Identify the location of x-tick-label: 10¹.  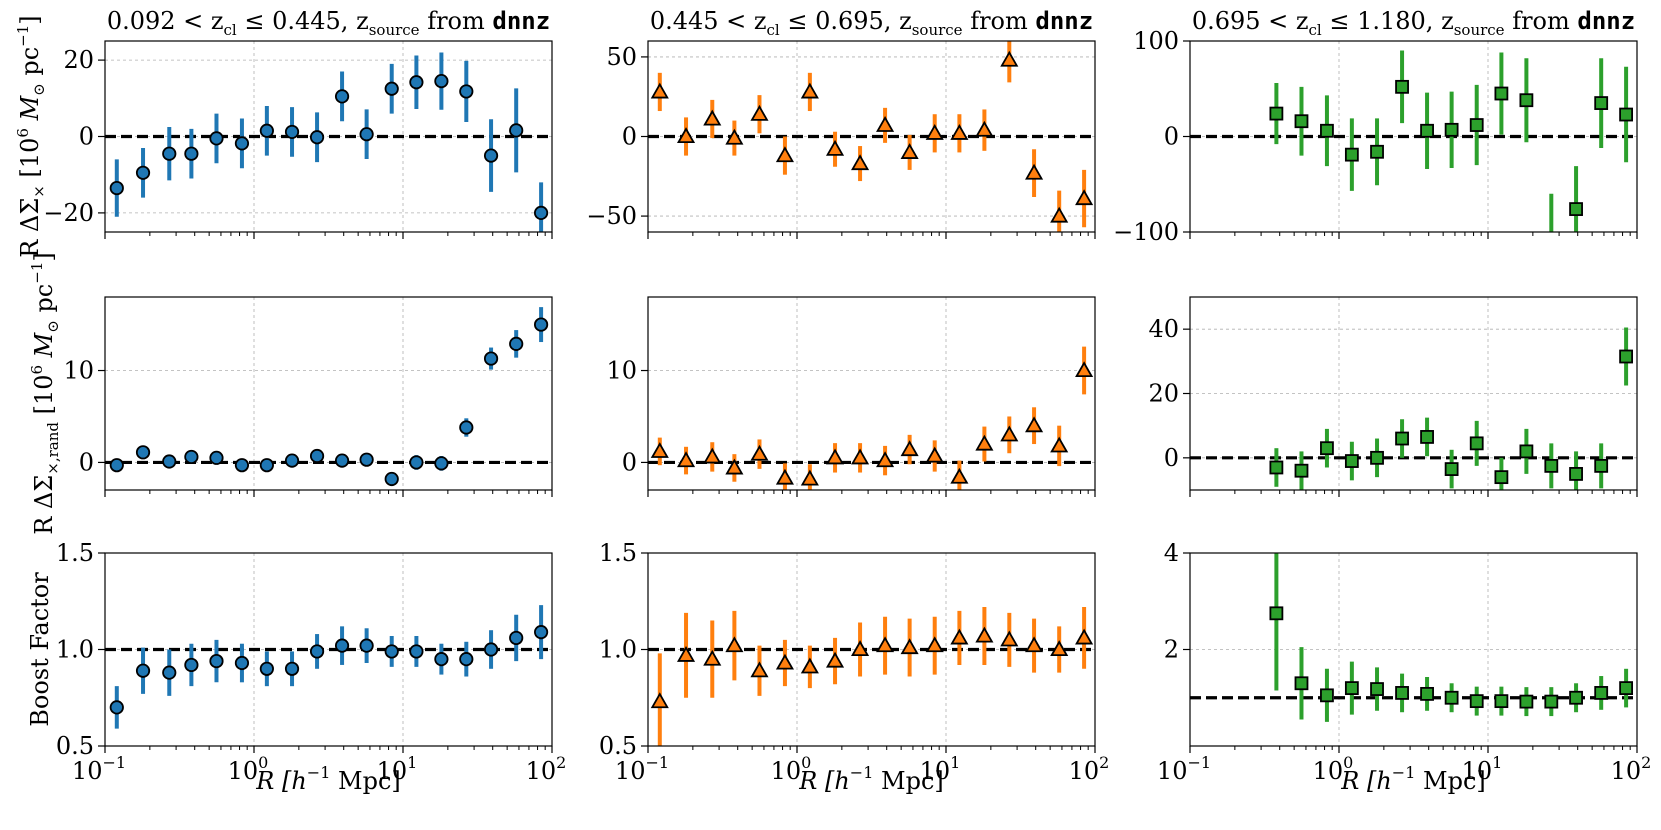
(1482, 769).